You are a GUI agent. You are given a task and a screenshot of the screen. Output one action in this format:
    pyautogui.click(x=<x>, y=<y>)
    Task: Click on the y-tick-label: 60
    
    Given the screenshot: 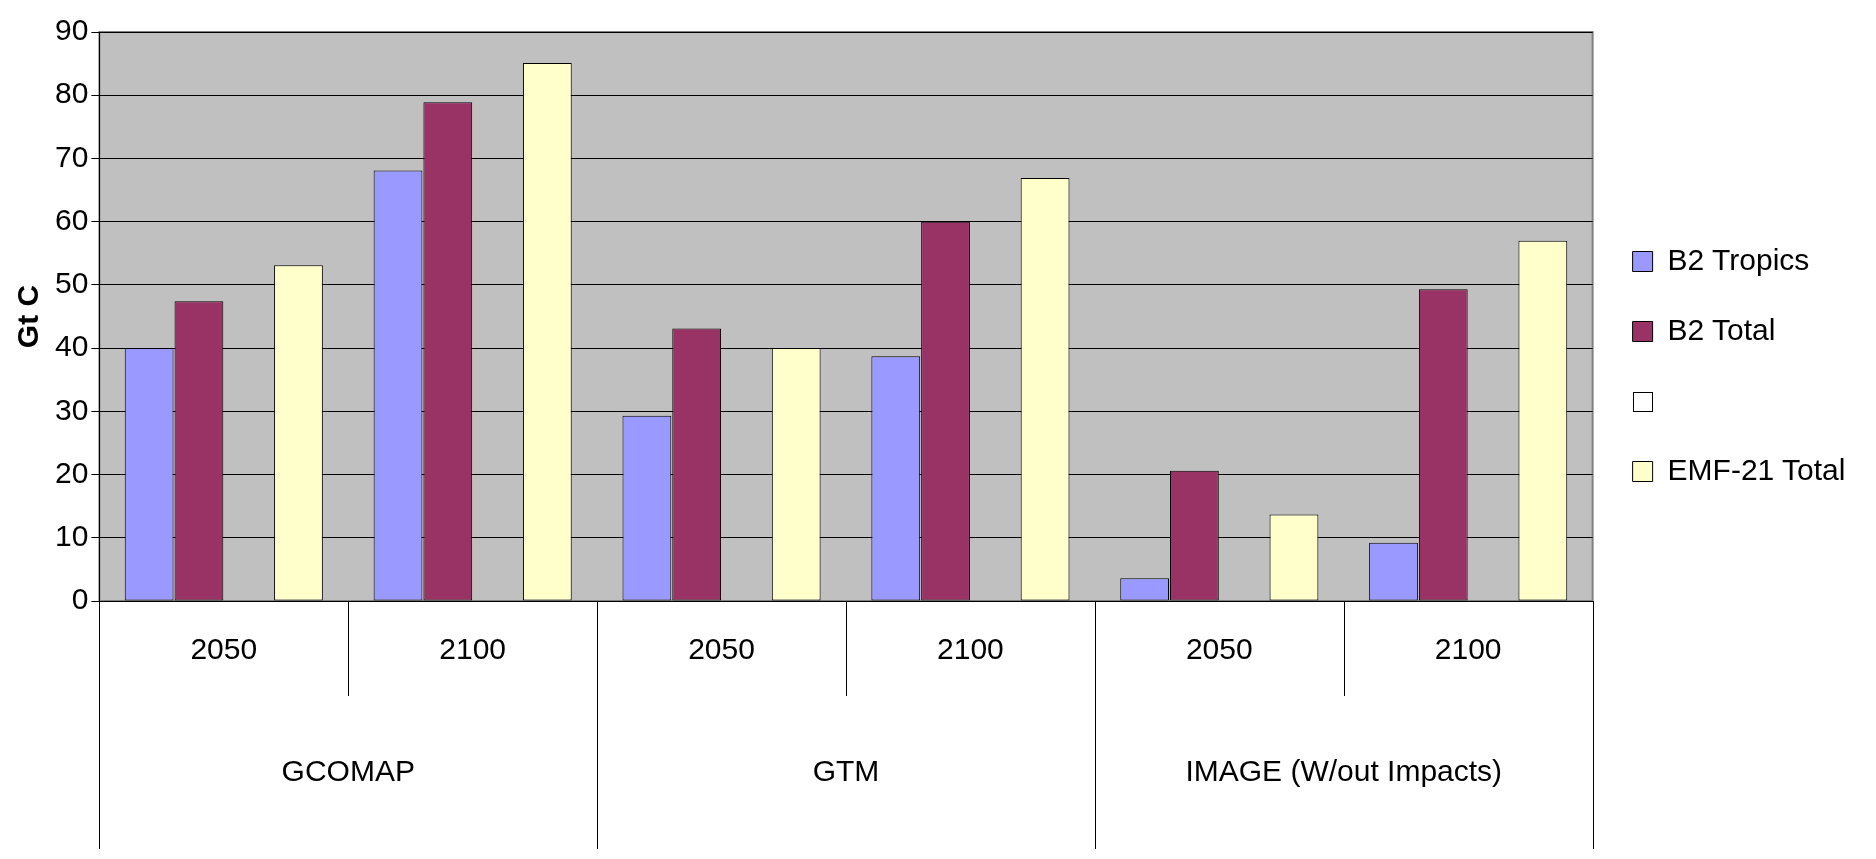 What is the action you would take?
    pyautogui.click(x=71, y=219)
    